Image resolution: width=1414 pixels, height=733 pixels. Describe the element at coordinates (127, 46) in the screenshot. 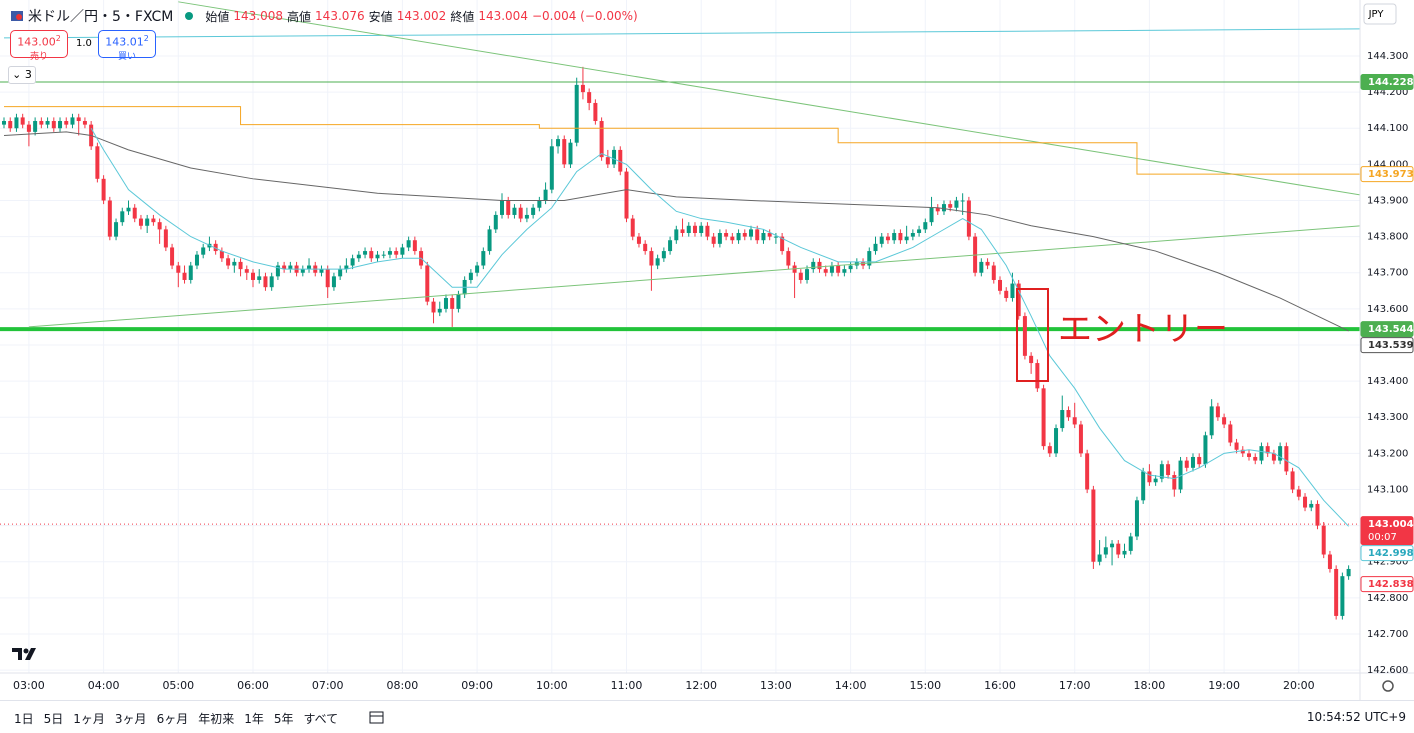

I see `buy-button: 143.012 買い` at that location.